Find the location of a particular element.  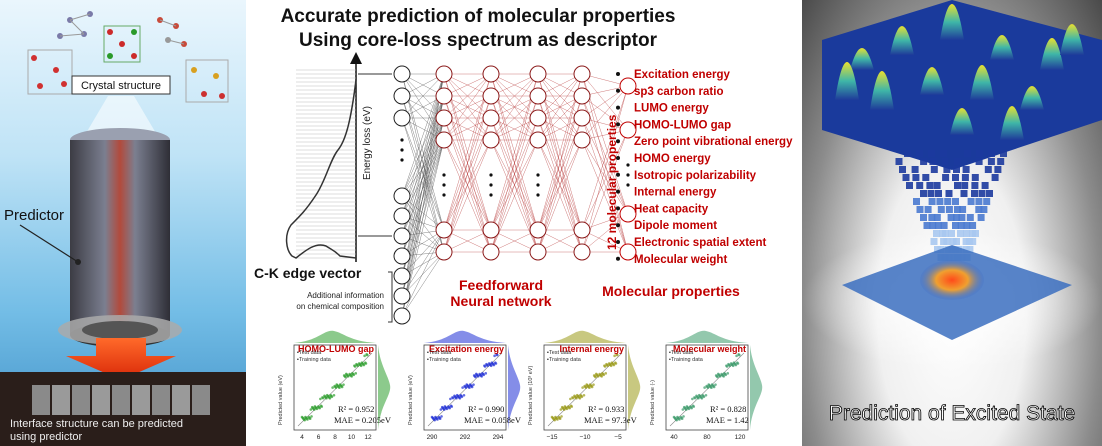

predictor-cylinder is located at coordinates (120, 237).